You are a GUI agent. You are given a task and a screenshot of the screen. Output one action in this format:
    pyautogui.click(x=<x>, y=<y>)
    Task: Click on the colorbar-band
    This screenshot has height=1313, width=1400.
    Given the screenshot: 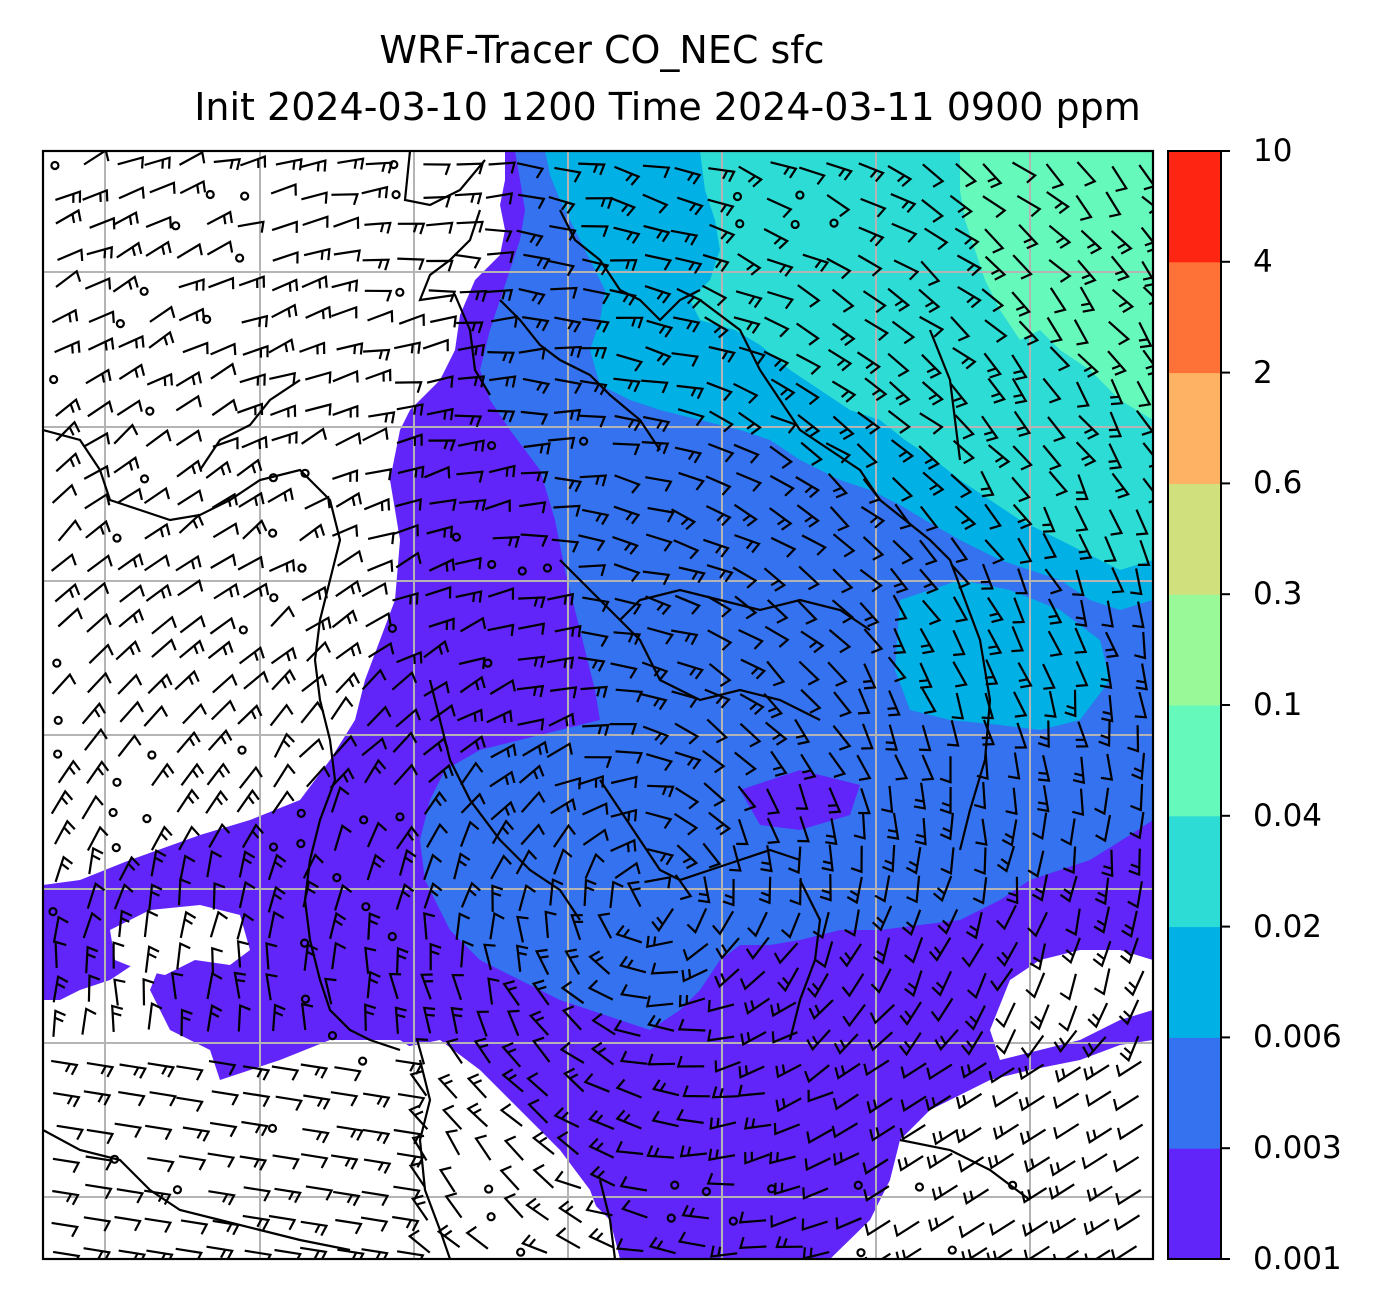 What is the action you would take?
    pyautogui.click(x=1194, y=871)
    